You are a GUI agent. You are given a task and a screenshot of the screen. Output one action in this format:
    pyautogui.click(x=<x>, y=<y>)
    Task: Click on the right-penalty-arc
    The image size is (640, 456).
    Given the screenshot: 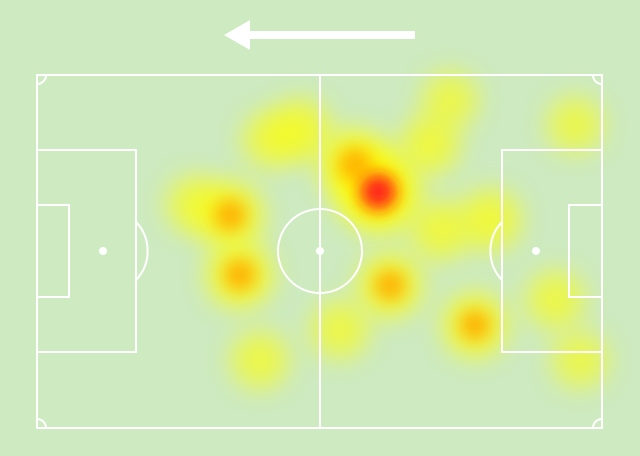 What is the action you would take?
    pyautogui.click(x=496, y=251)
    